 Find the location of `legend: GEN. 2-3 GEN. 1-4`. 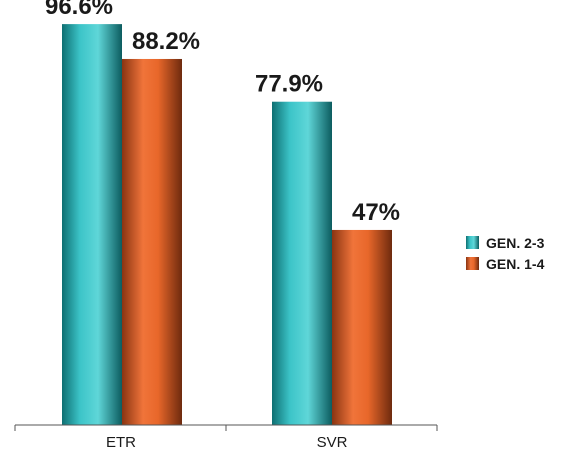

legend: GEN. 2-3 GEN. 1-4 is located at coordinates (505, 253).